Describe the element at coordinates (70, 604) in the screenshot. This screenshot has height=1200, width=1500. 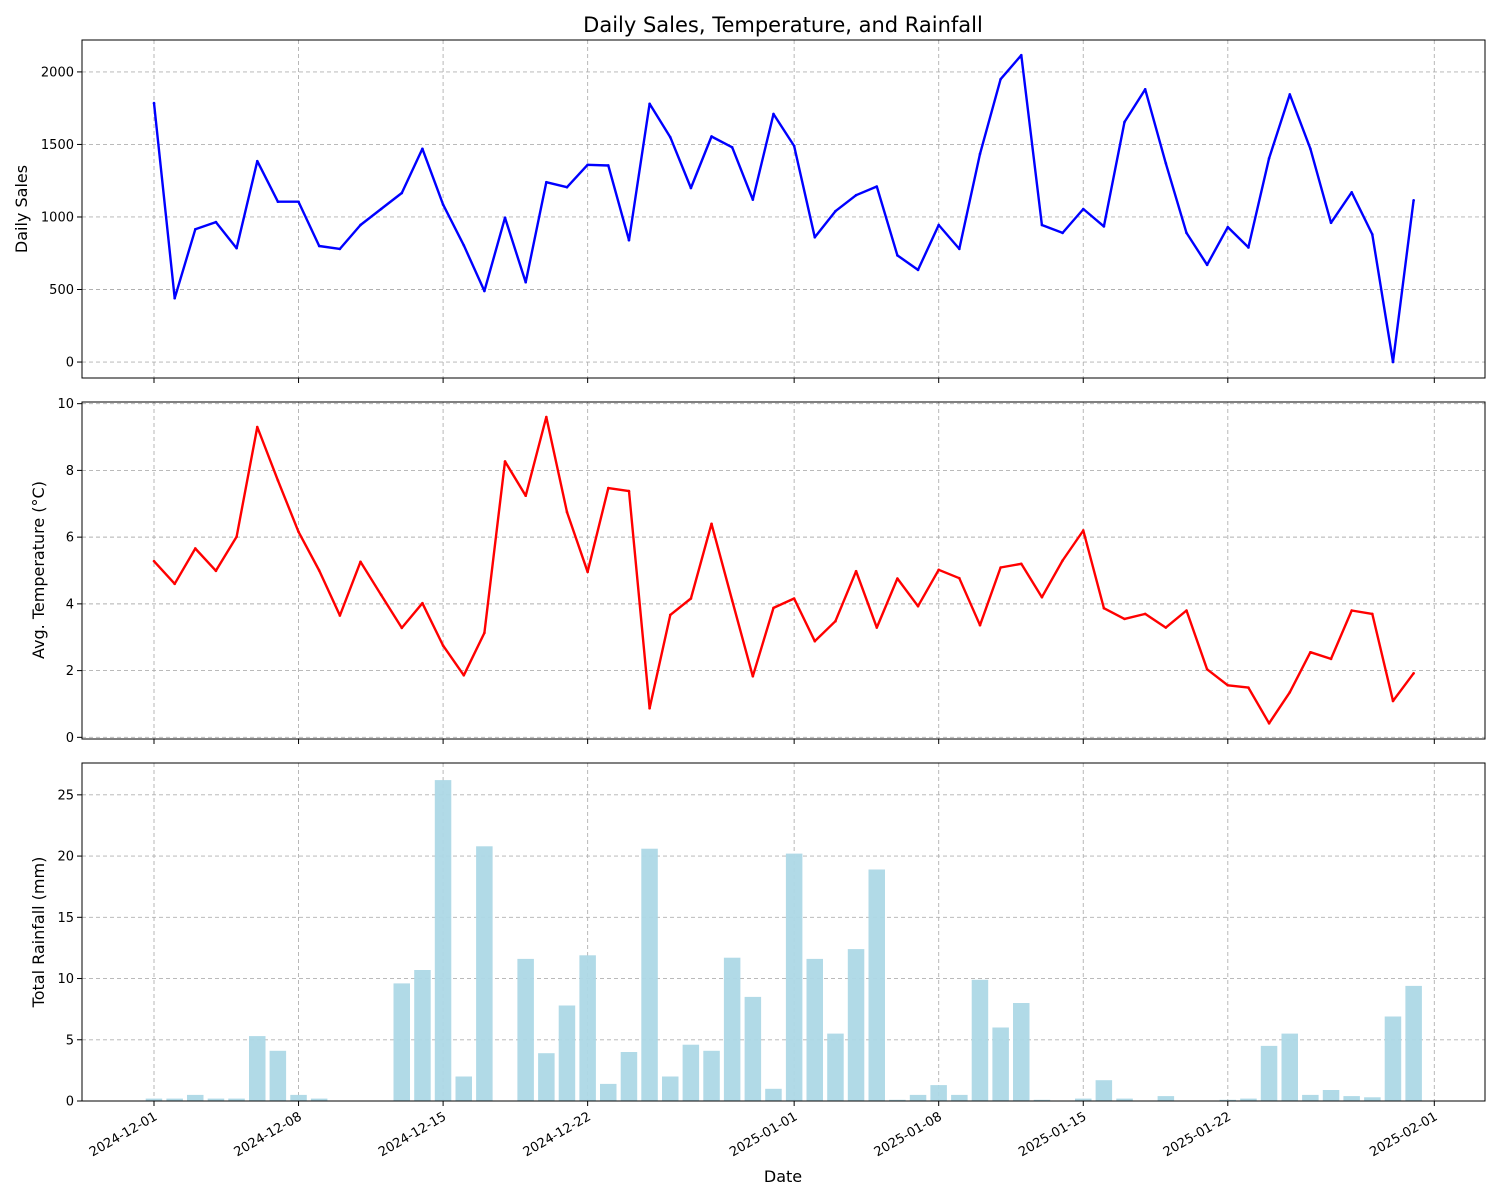
I see `temperature-y-tick-label: 4` at that location.